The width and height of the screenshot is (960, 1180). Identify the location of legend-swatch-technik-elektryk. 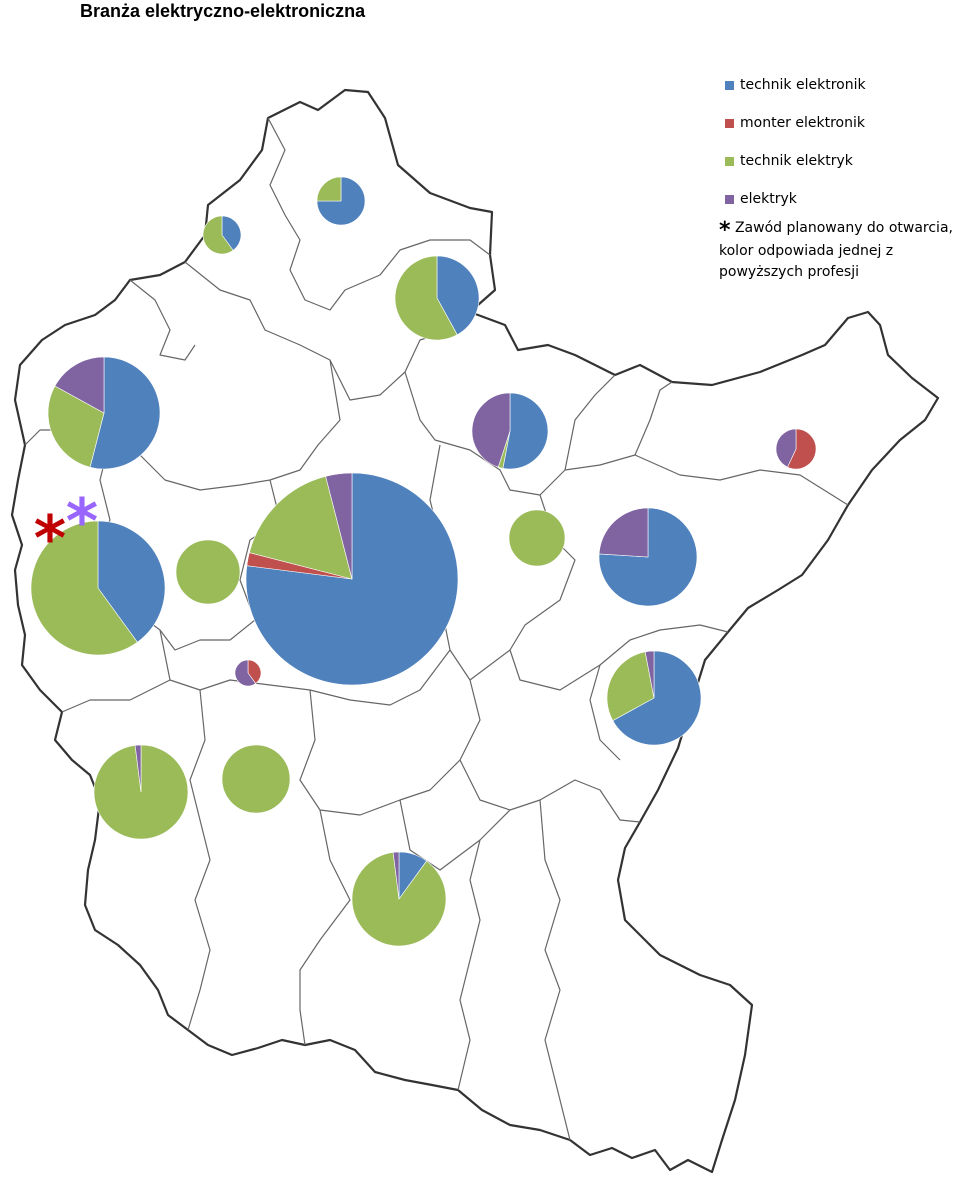
(729, 161).